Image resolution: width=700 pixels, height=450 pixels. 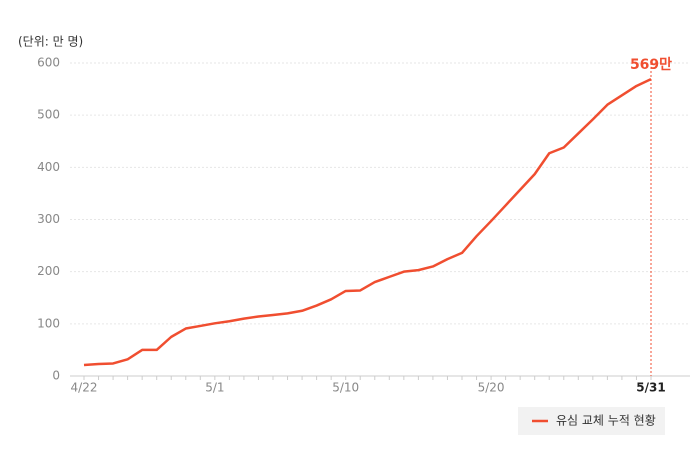 I want to click on y-tick-label: 300, so click(x=48, y=219).